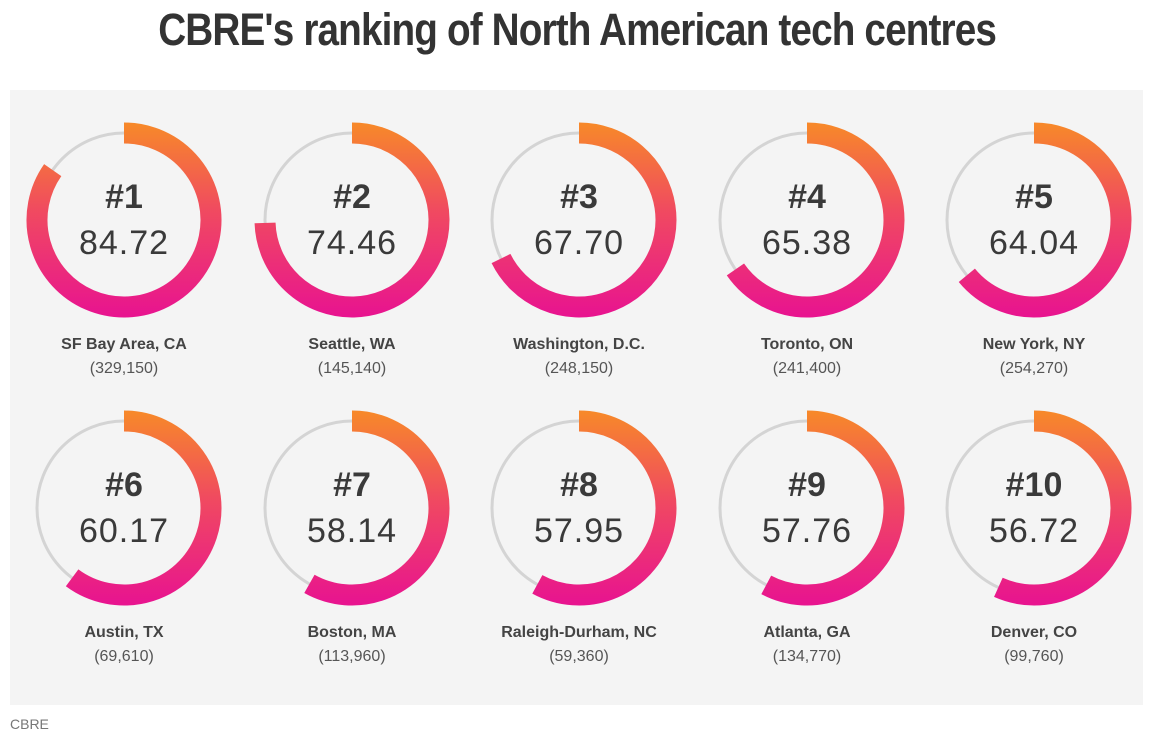  I want to click on rank-label: #8, so click(579, 485).